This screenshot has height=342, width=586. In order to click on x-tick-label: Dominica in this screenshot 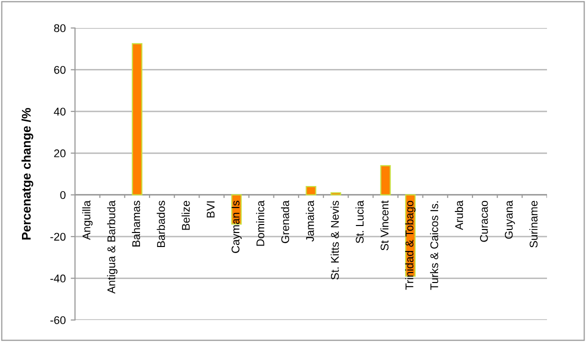, I will do `click(260, 223)`.